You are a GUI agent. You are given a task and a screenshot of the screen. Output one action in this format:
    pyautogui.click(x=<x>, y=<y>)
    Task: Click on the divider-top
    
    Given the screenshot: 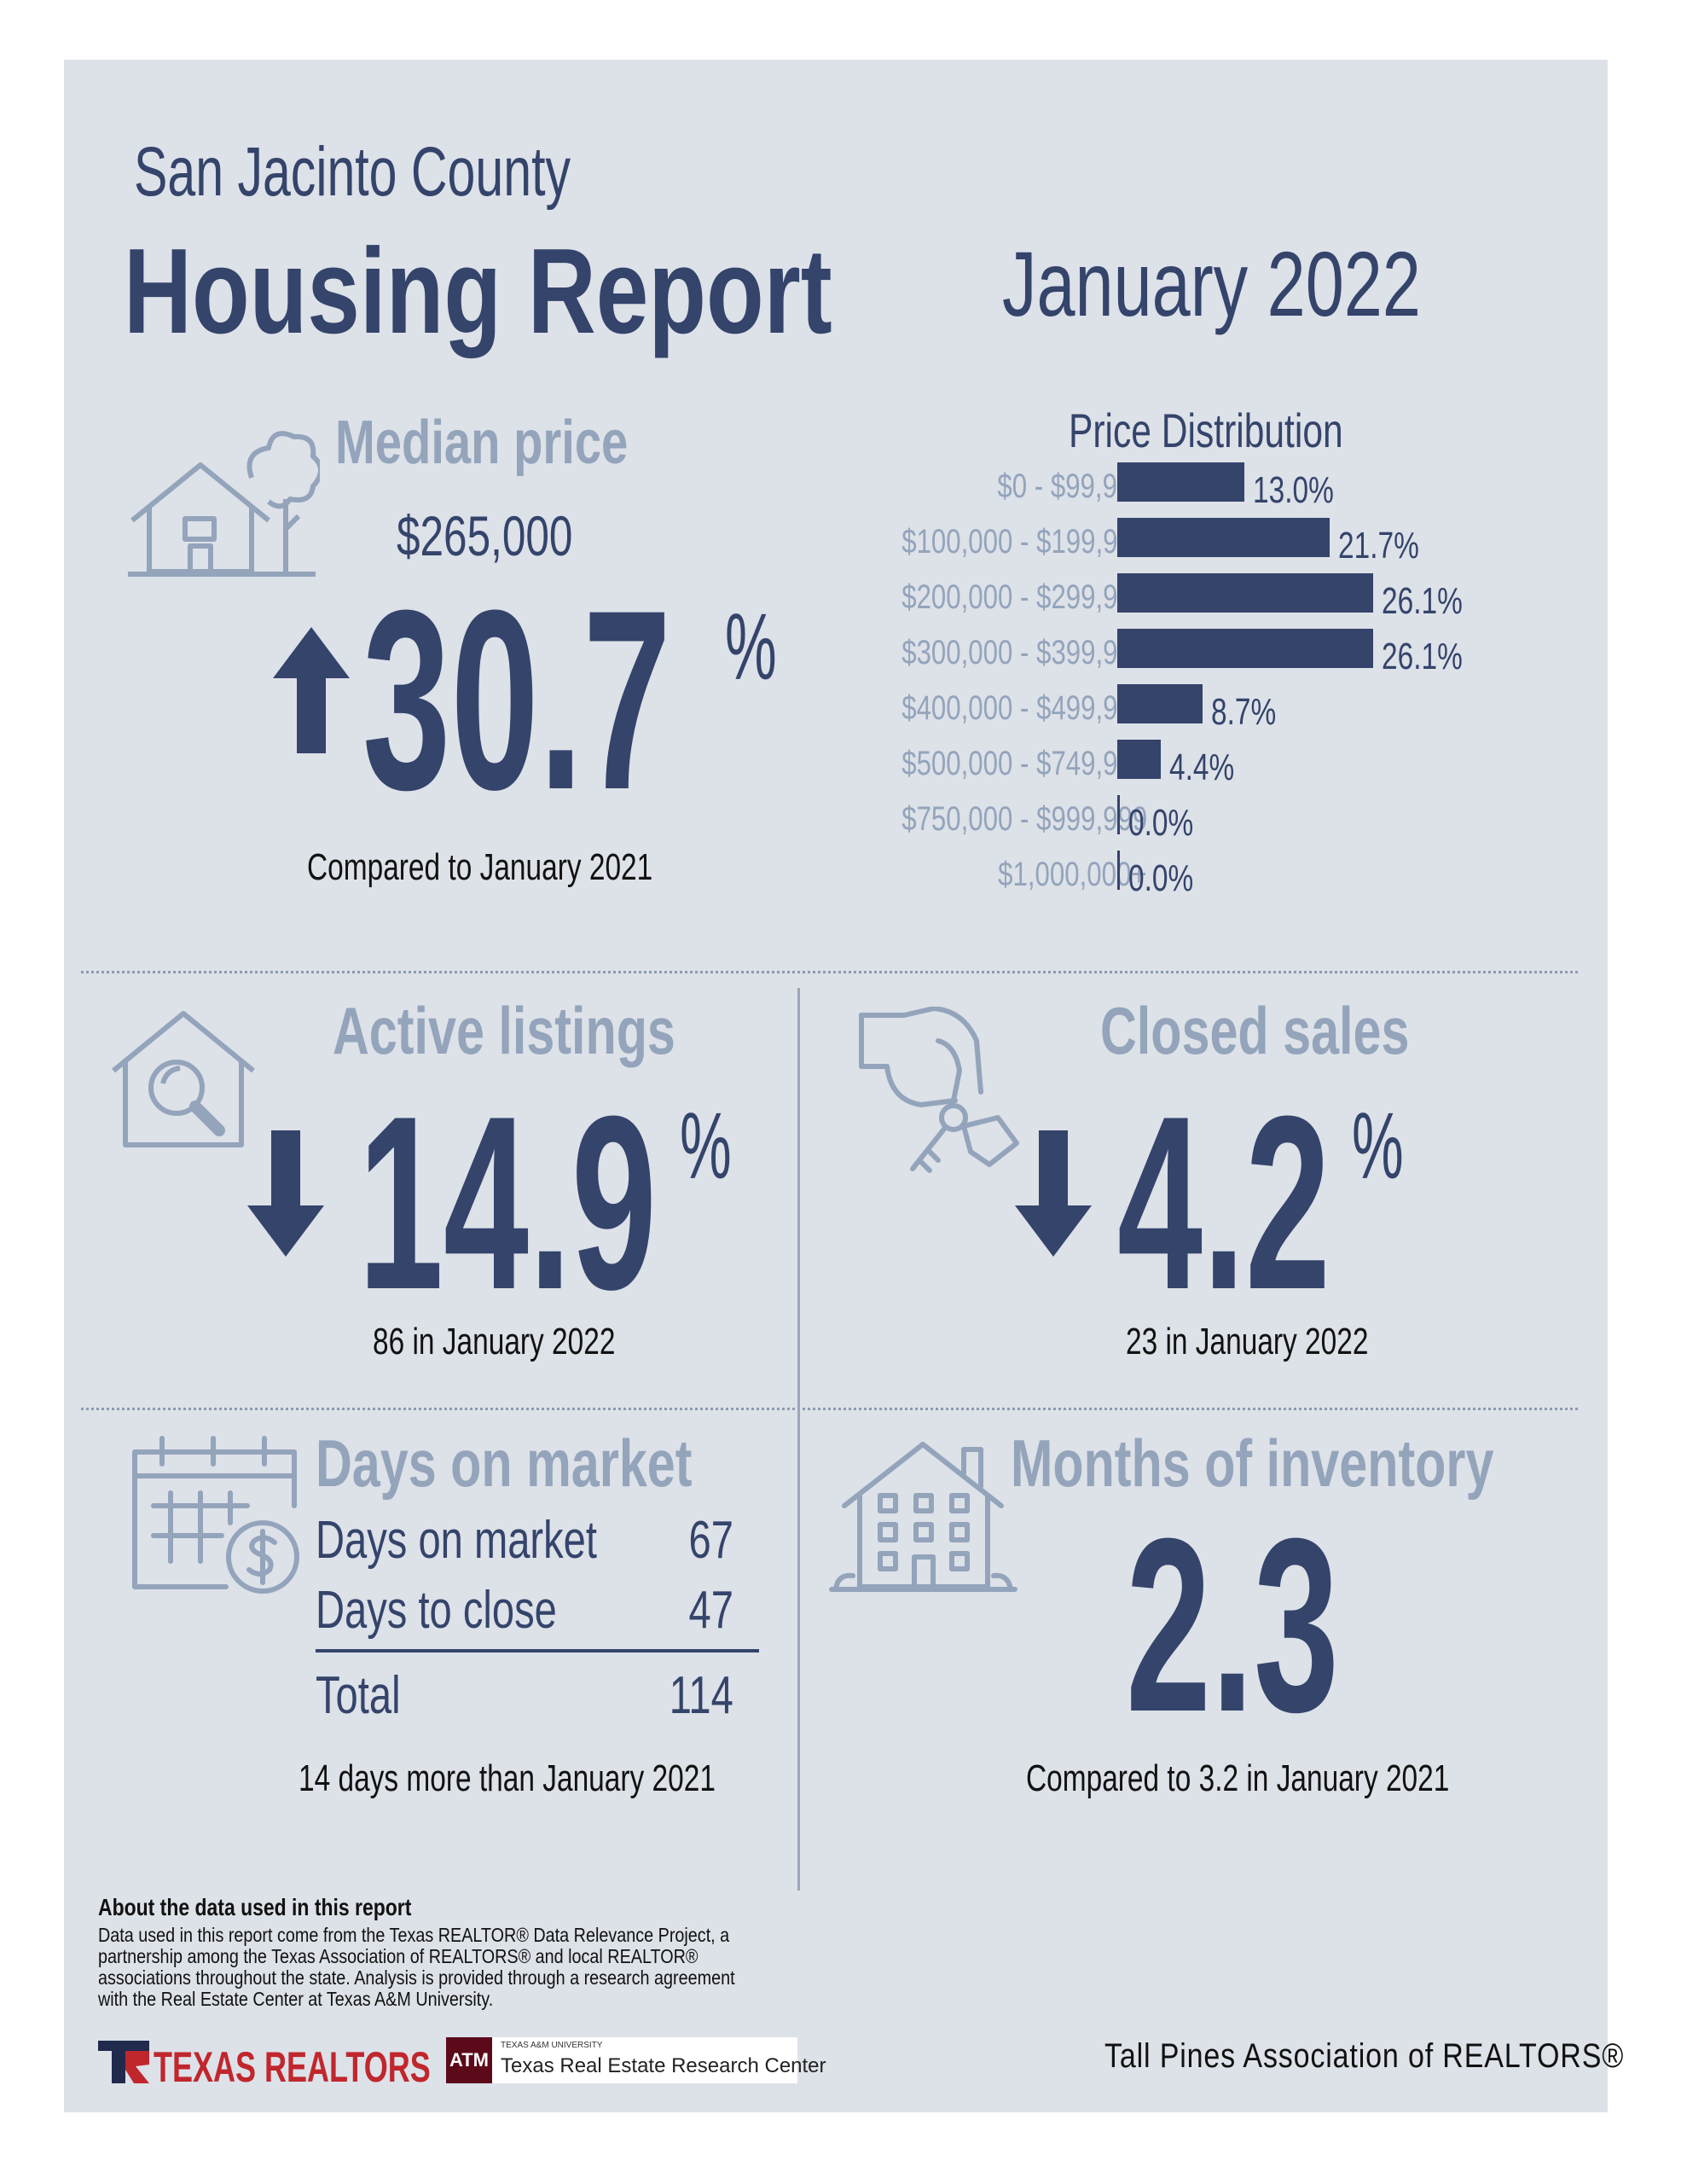 What is the action you would take?
    pyautogui.click(x=830, y=972)
    